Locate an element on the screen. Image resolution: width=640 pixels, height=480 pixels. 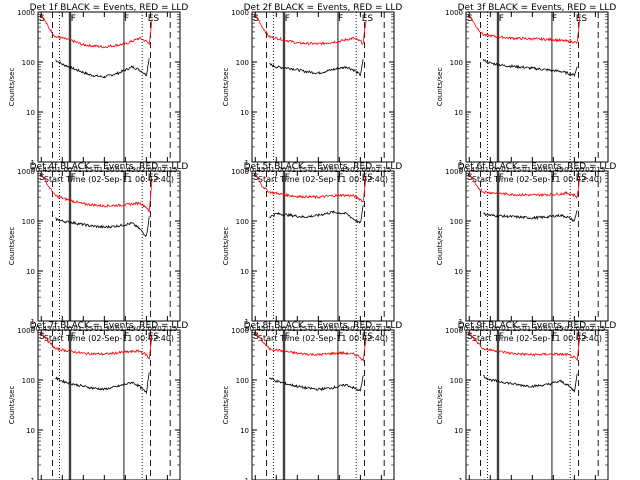
panel-title: Det 7f BLACK = Events, RED = LLD is located at coordinates (109, 326).